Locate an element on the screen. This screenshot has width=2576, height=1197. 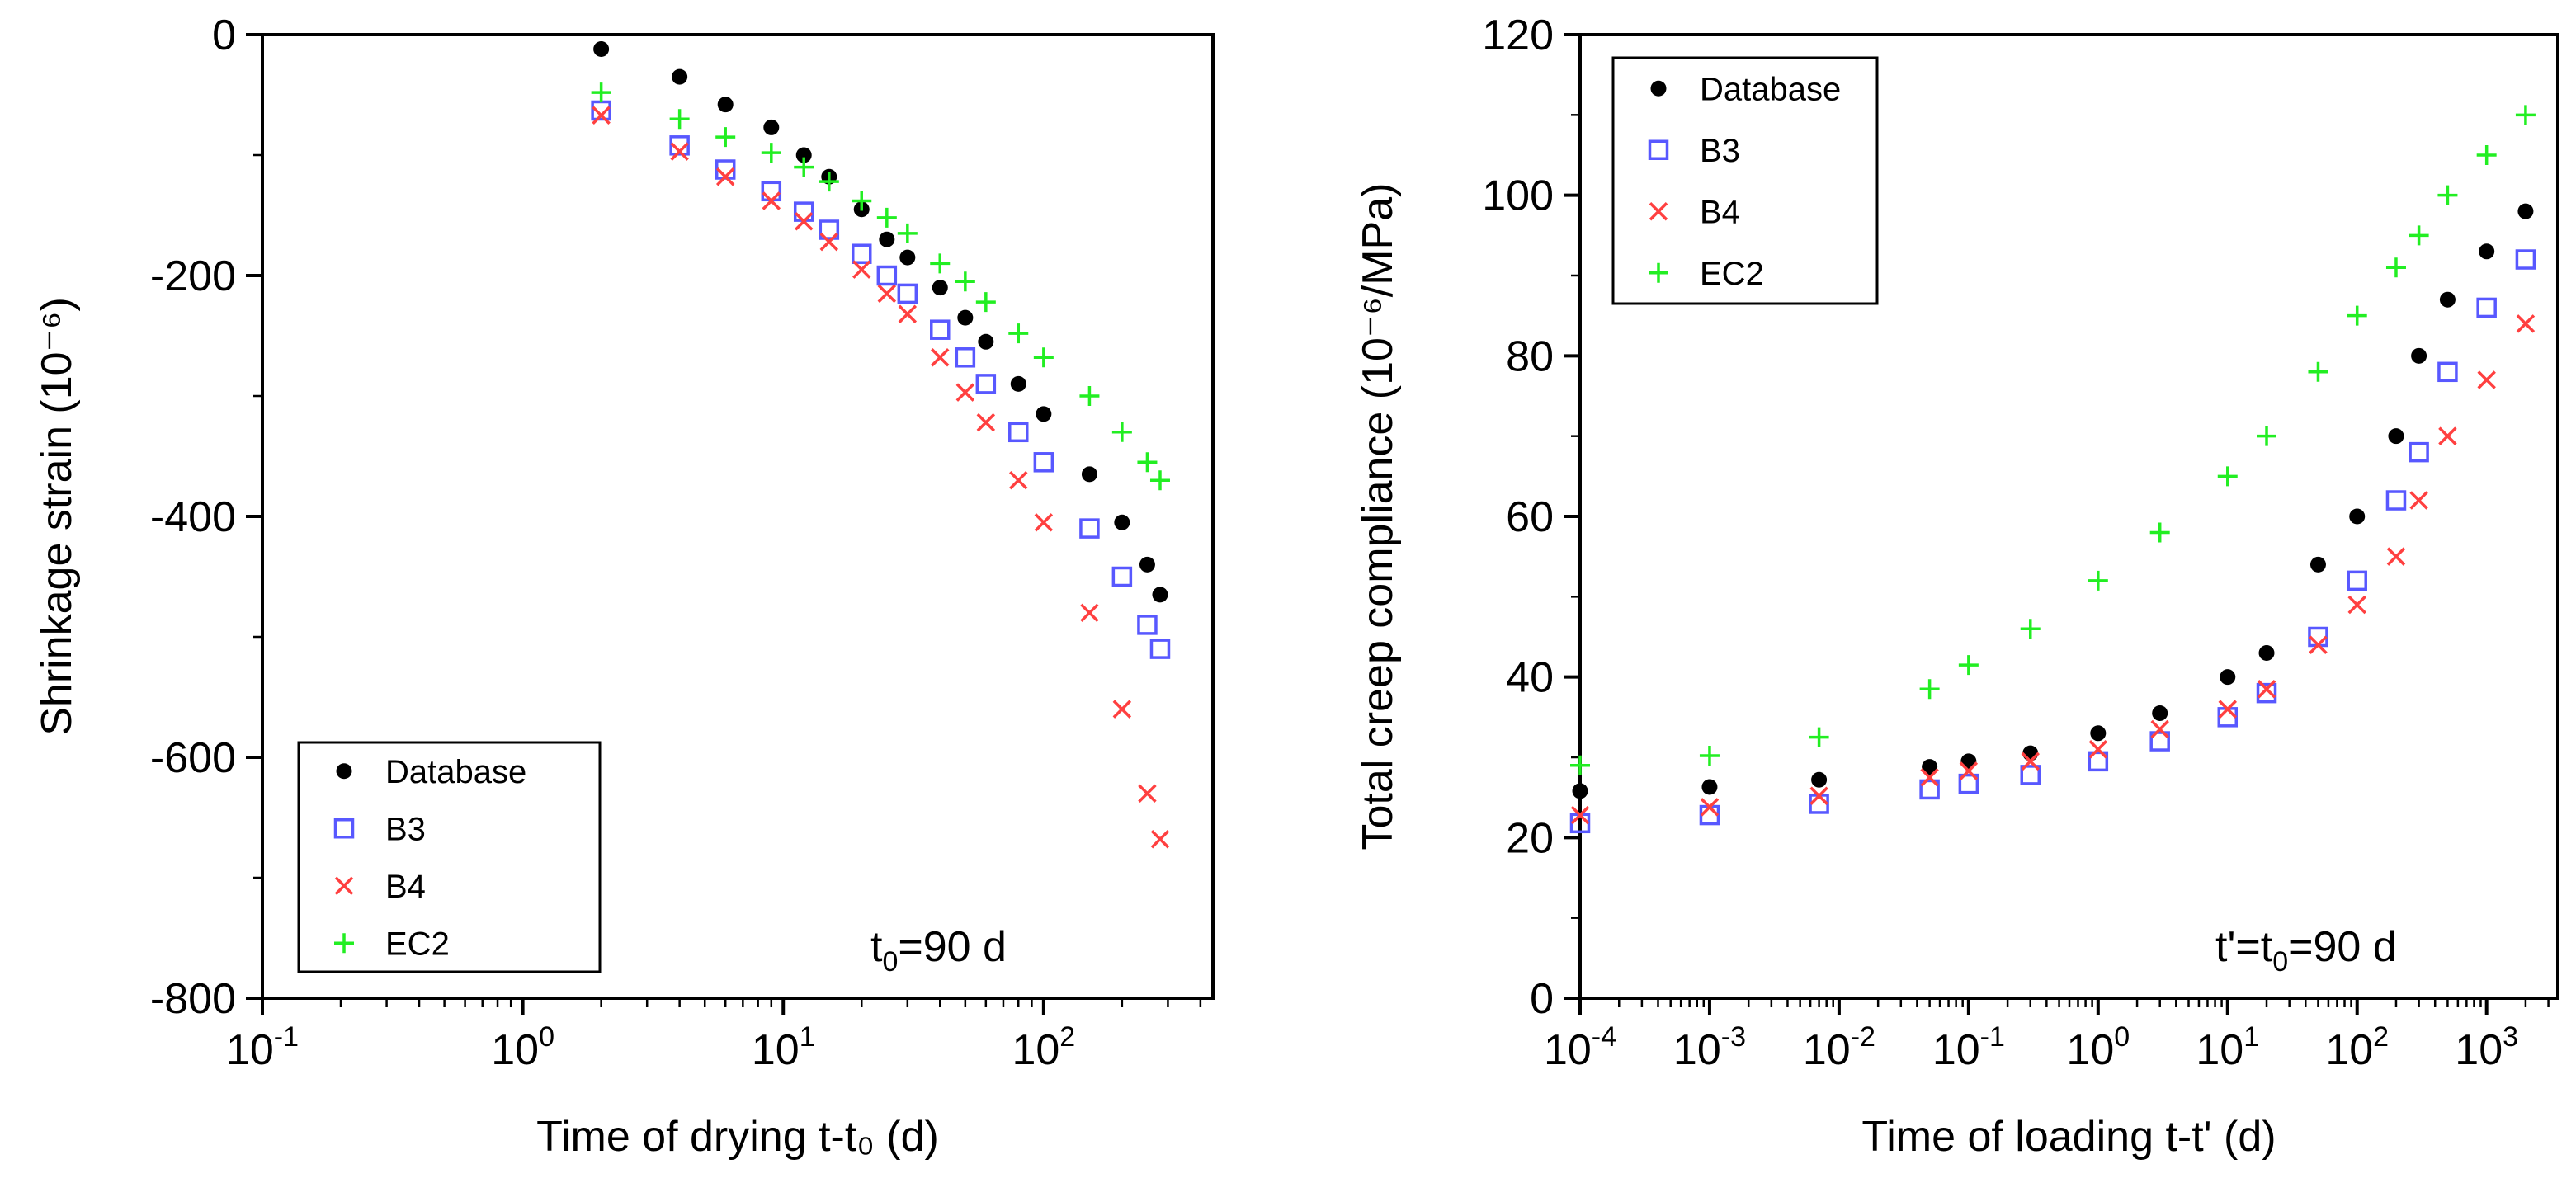
legend-label: Database is located at coordinates (455, 772).